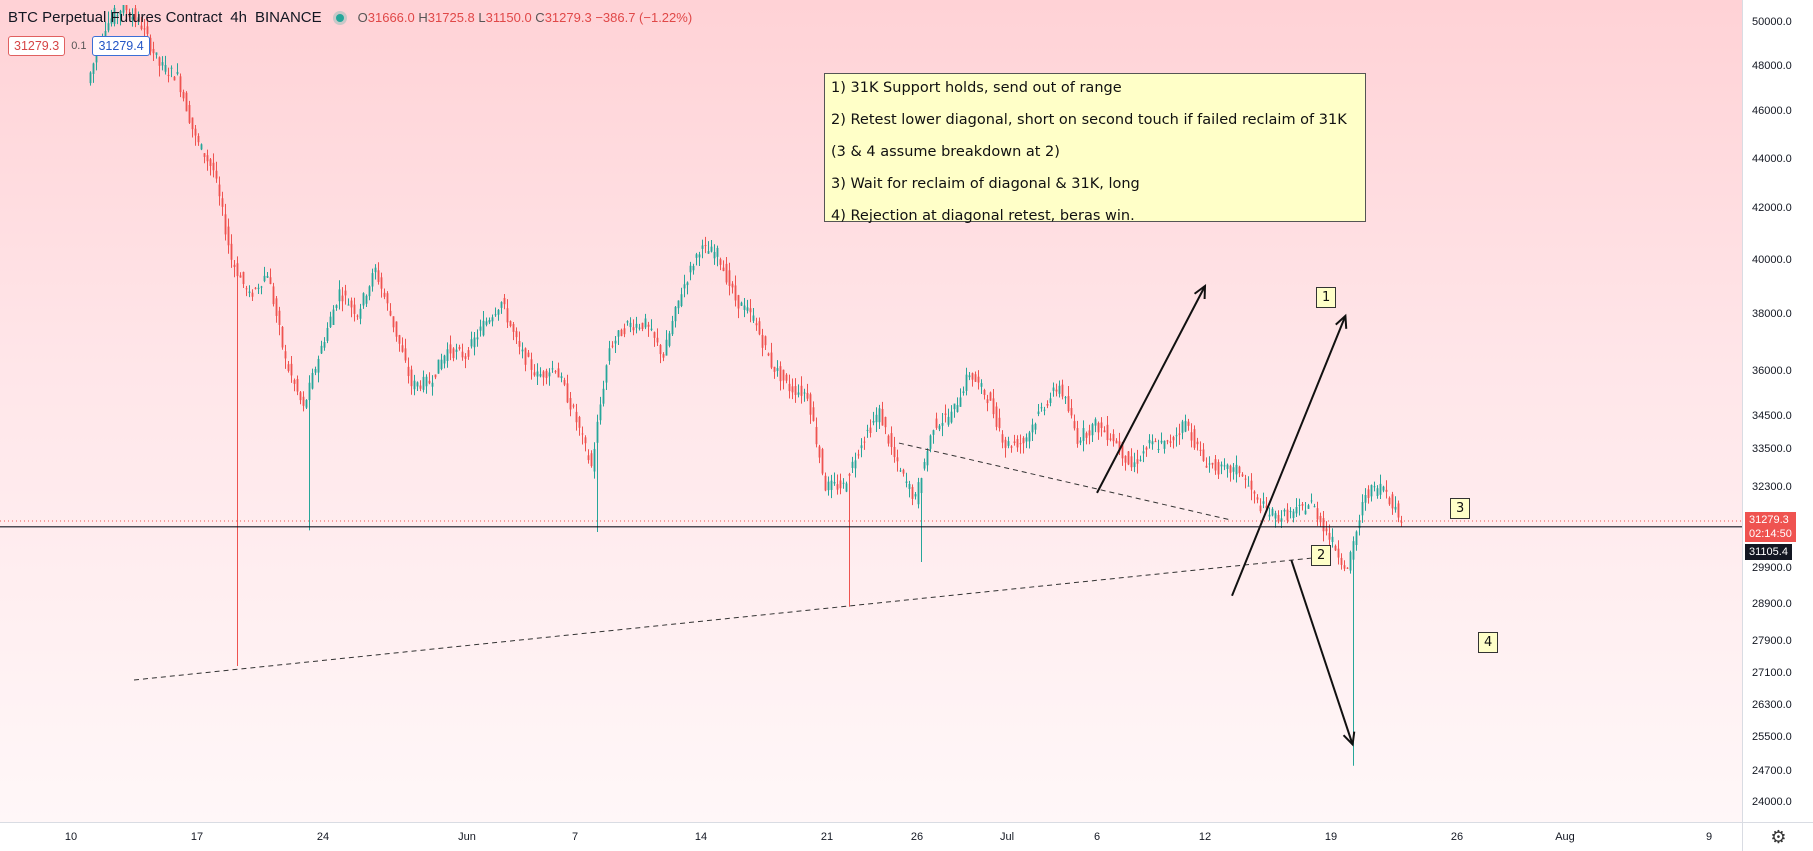 This screenshot has height=851, width=1813. What do you see at coordinates (79, 46) in the screenshot?
I see `spread-value: 0.1` at bounding box center [79, 46].